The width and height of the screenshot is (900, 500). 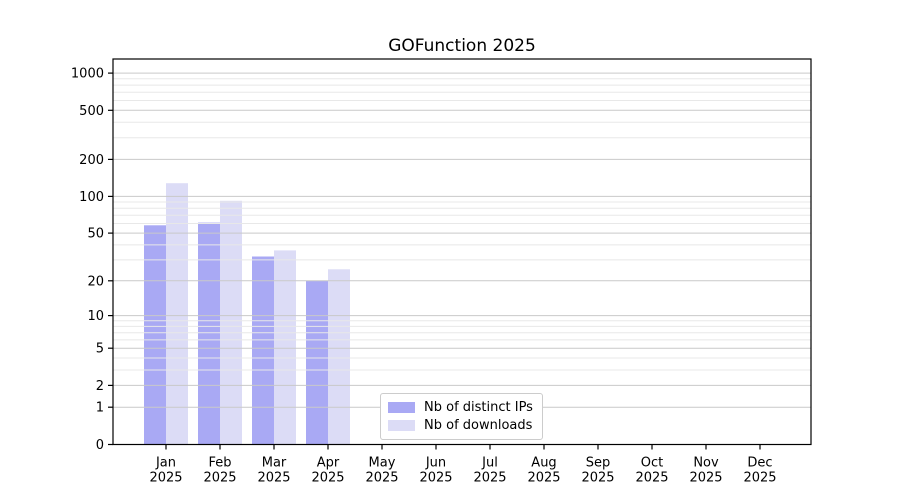 I want to click on x-tick-year-dec: 2025, so click(x=759, y=478).